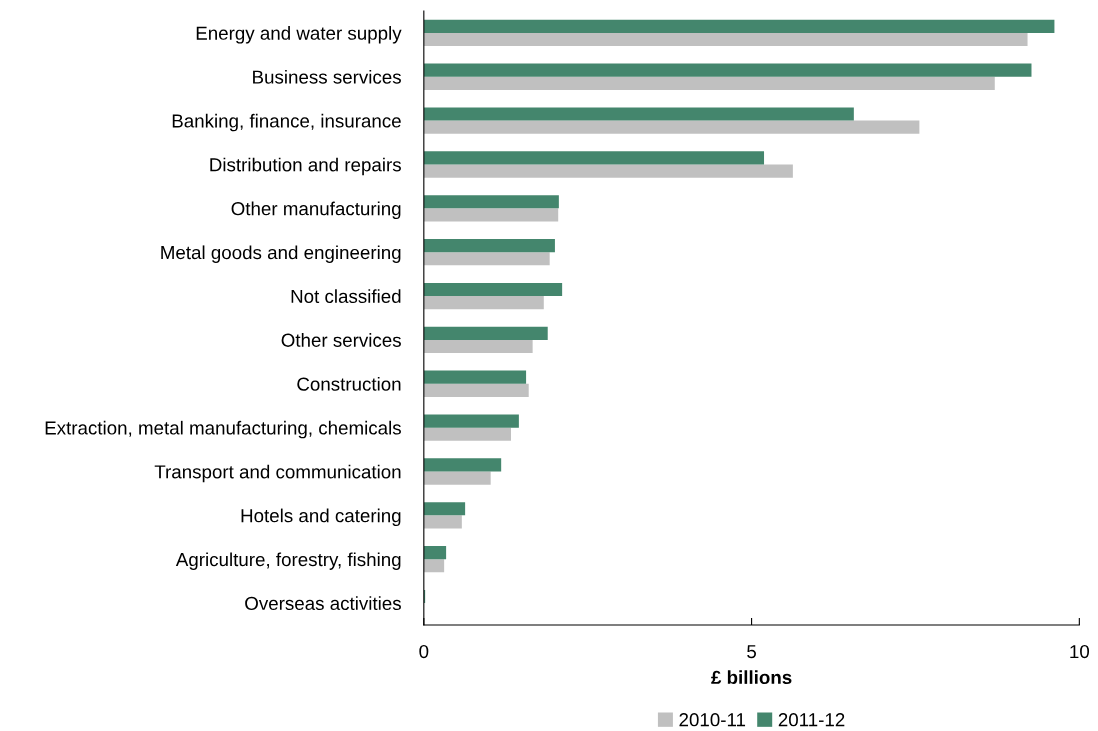 This screenshot has width=1098, height=731. I want to click on y-tick-label: Transport and communication, so click(277, 473).